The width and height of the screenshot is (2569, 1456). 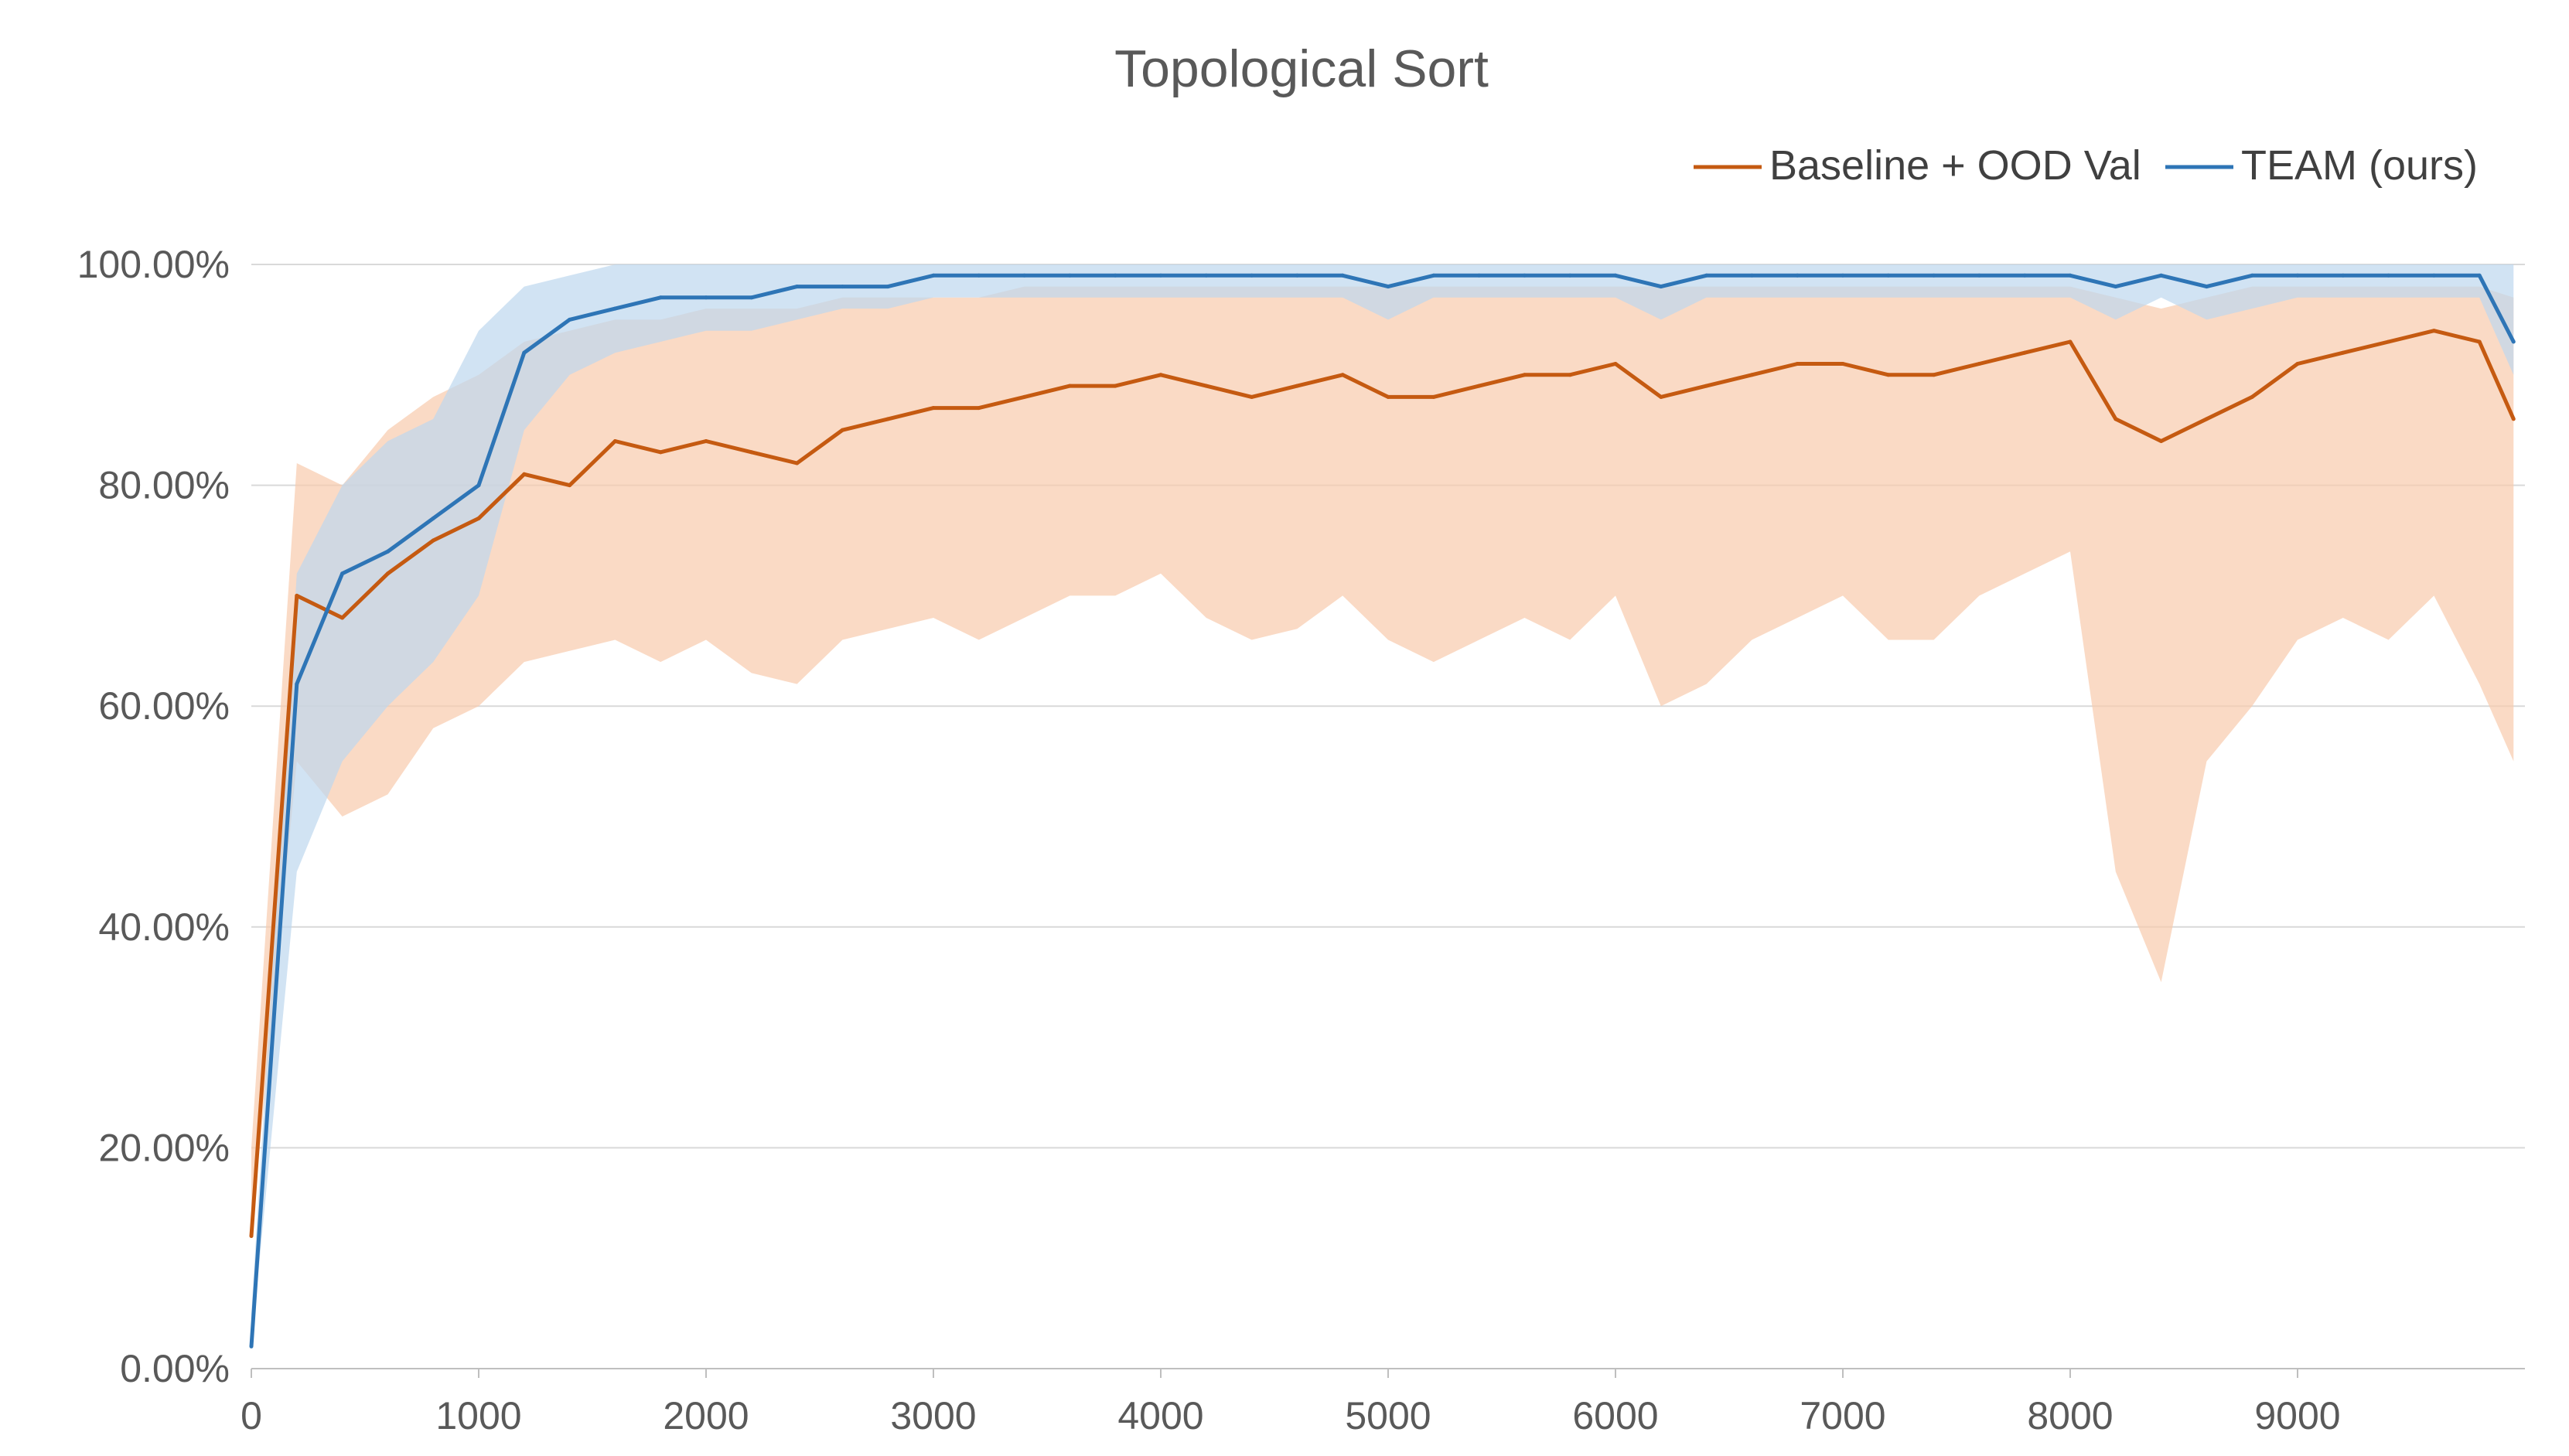 I want to click on x-tick-label: 4000, so click(x=1160, y=1415).